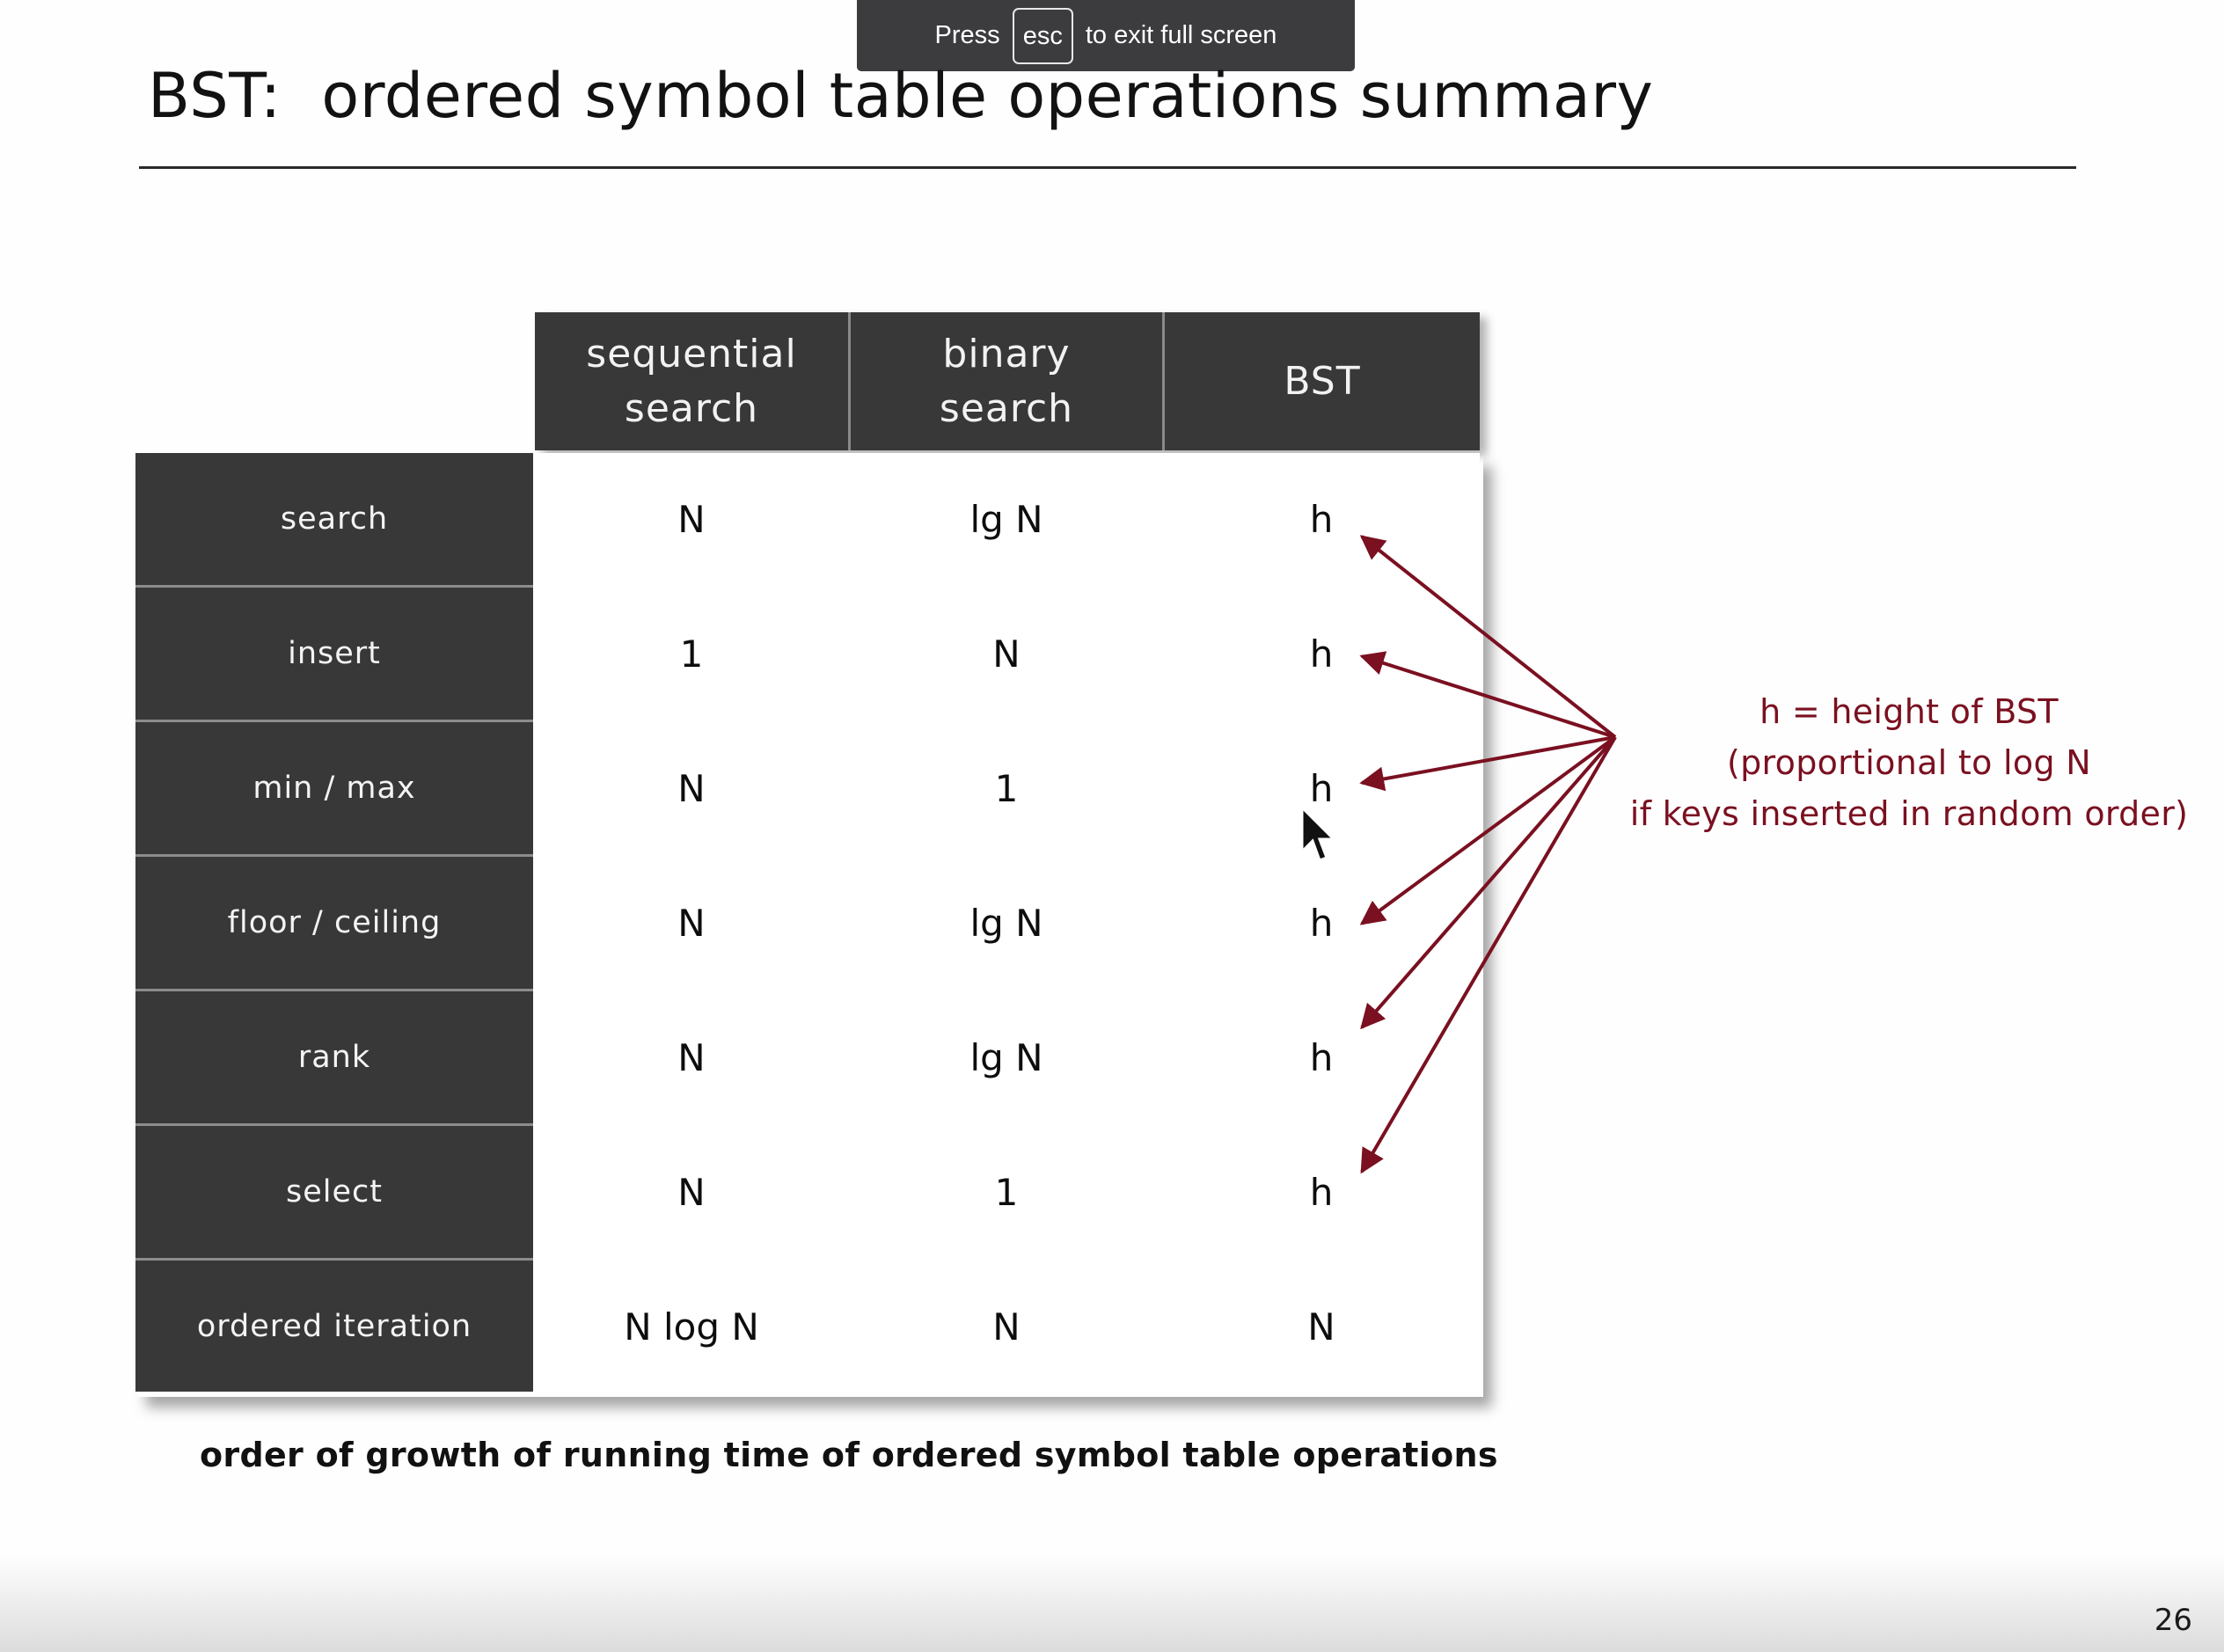 The width and height of the screenshot is (2224, 1652). I want to click on column-header-line: binary, so click(1007, 353).